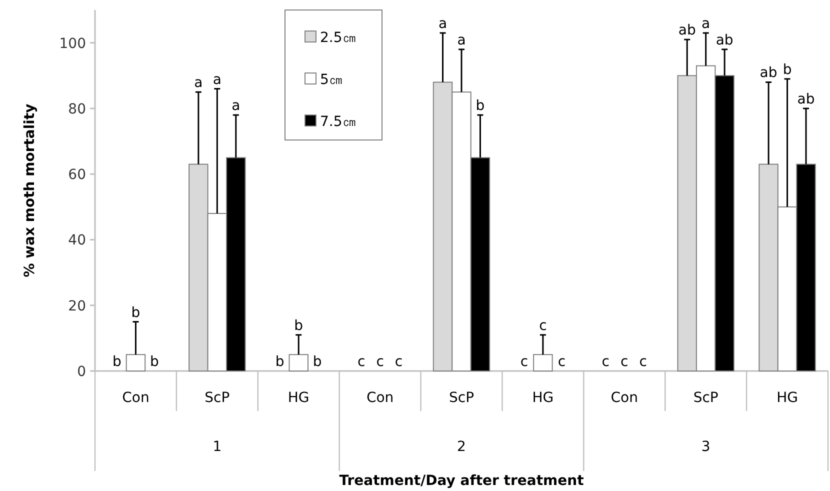 Image resolution: width=830 pixels, height=491 pixels. What do you see at coordinates (30, 191) in the screenshot?
I see `y-axis-title: % wax moth mortality` at bounding box center [30, 191].